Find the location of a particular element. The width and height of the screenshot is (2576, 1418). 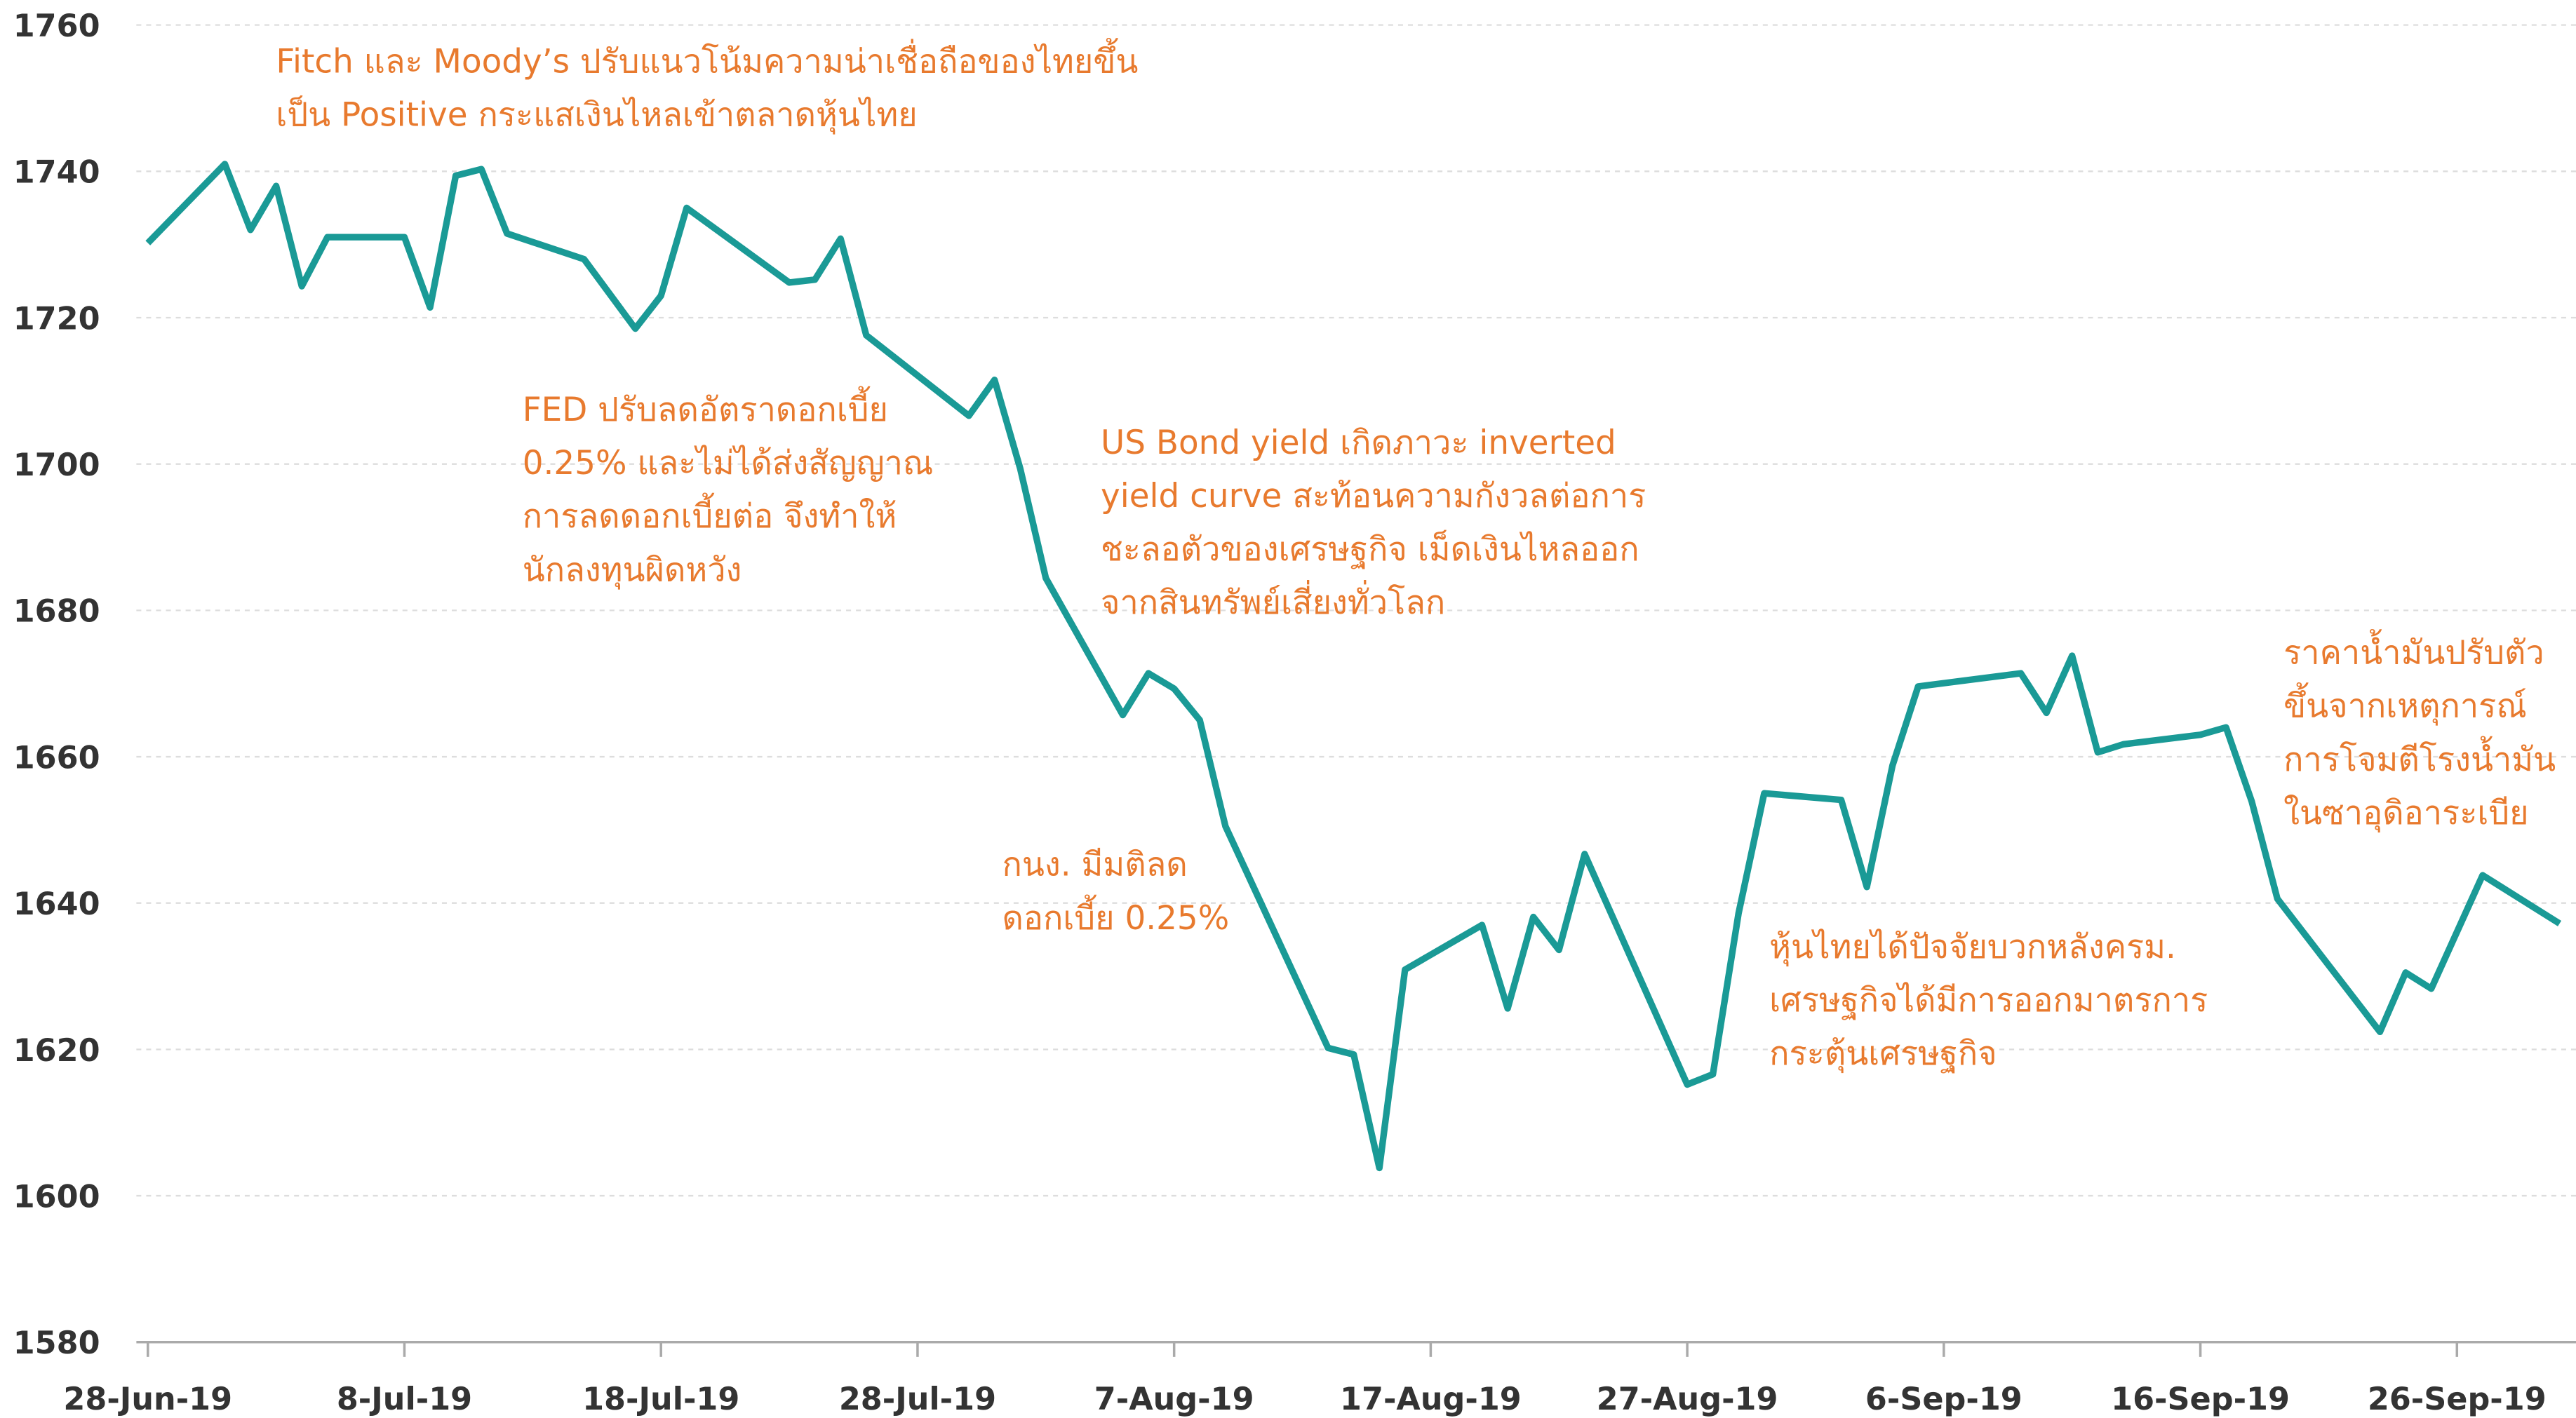

annotation: เศรษฐกิจได้มีการออกมาตรการ is located at coordinates (1988, 1000).